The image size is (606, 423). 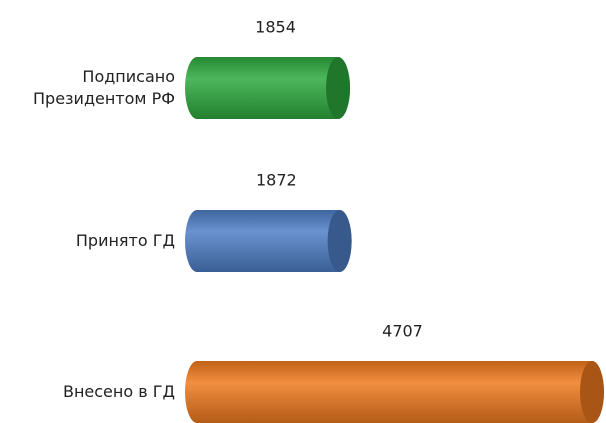 I want to click on data-label: 1854, so click(x=275, y=27).